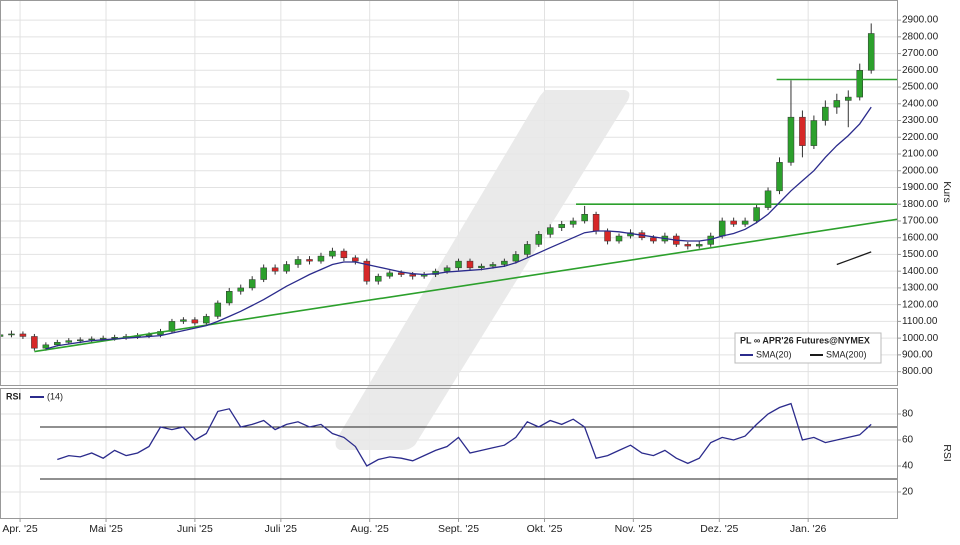 Image resolution: width=960 pixels, height=545 pixels. I want to click on rsi-legend: RSI (14), so click(34, 396).